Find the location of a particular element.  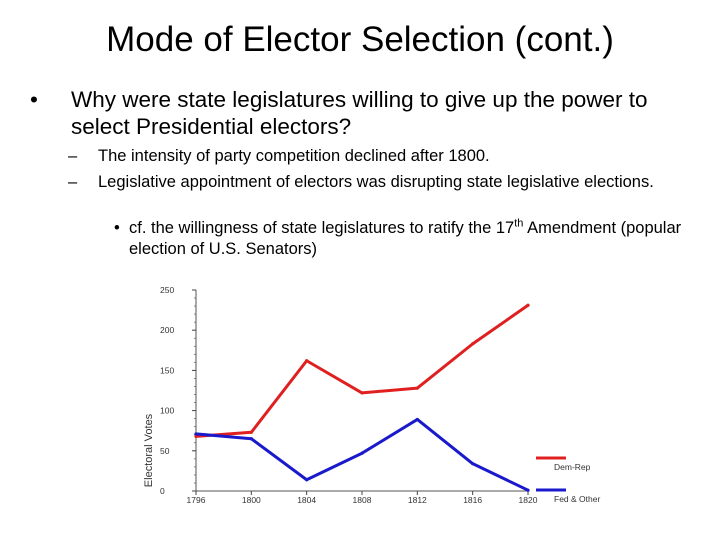

x-tick-label: 1804 is located at coordinates (306, 500).